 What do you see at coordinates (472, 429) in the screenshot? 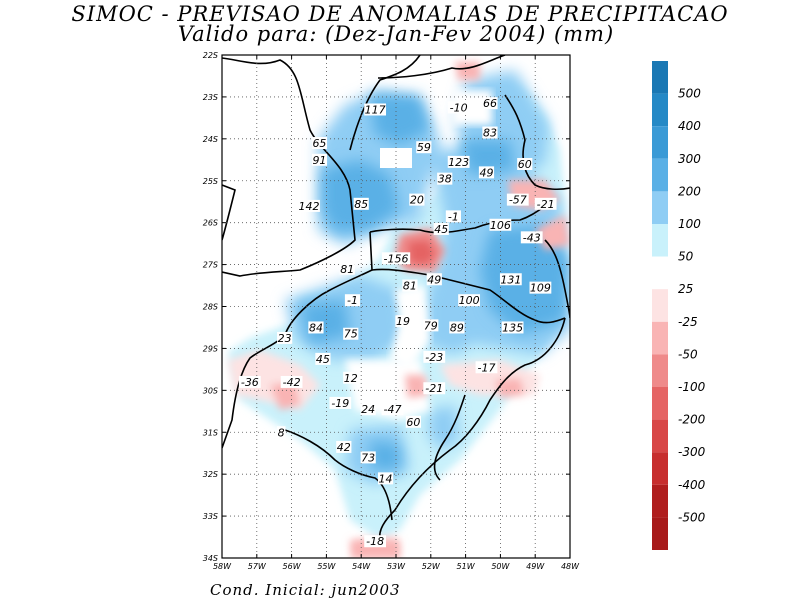
I see `coastline-south` at bounding box center [472, 429].